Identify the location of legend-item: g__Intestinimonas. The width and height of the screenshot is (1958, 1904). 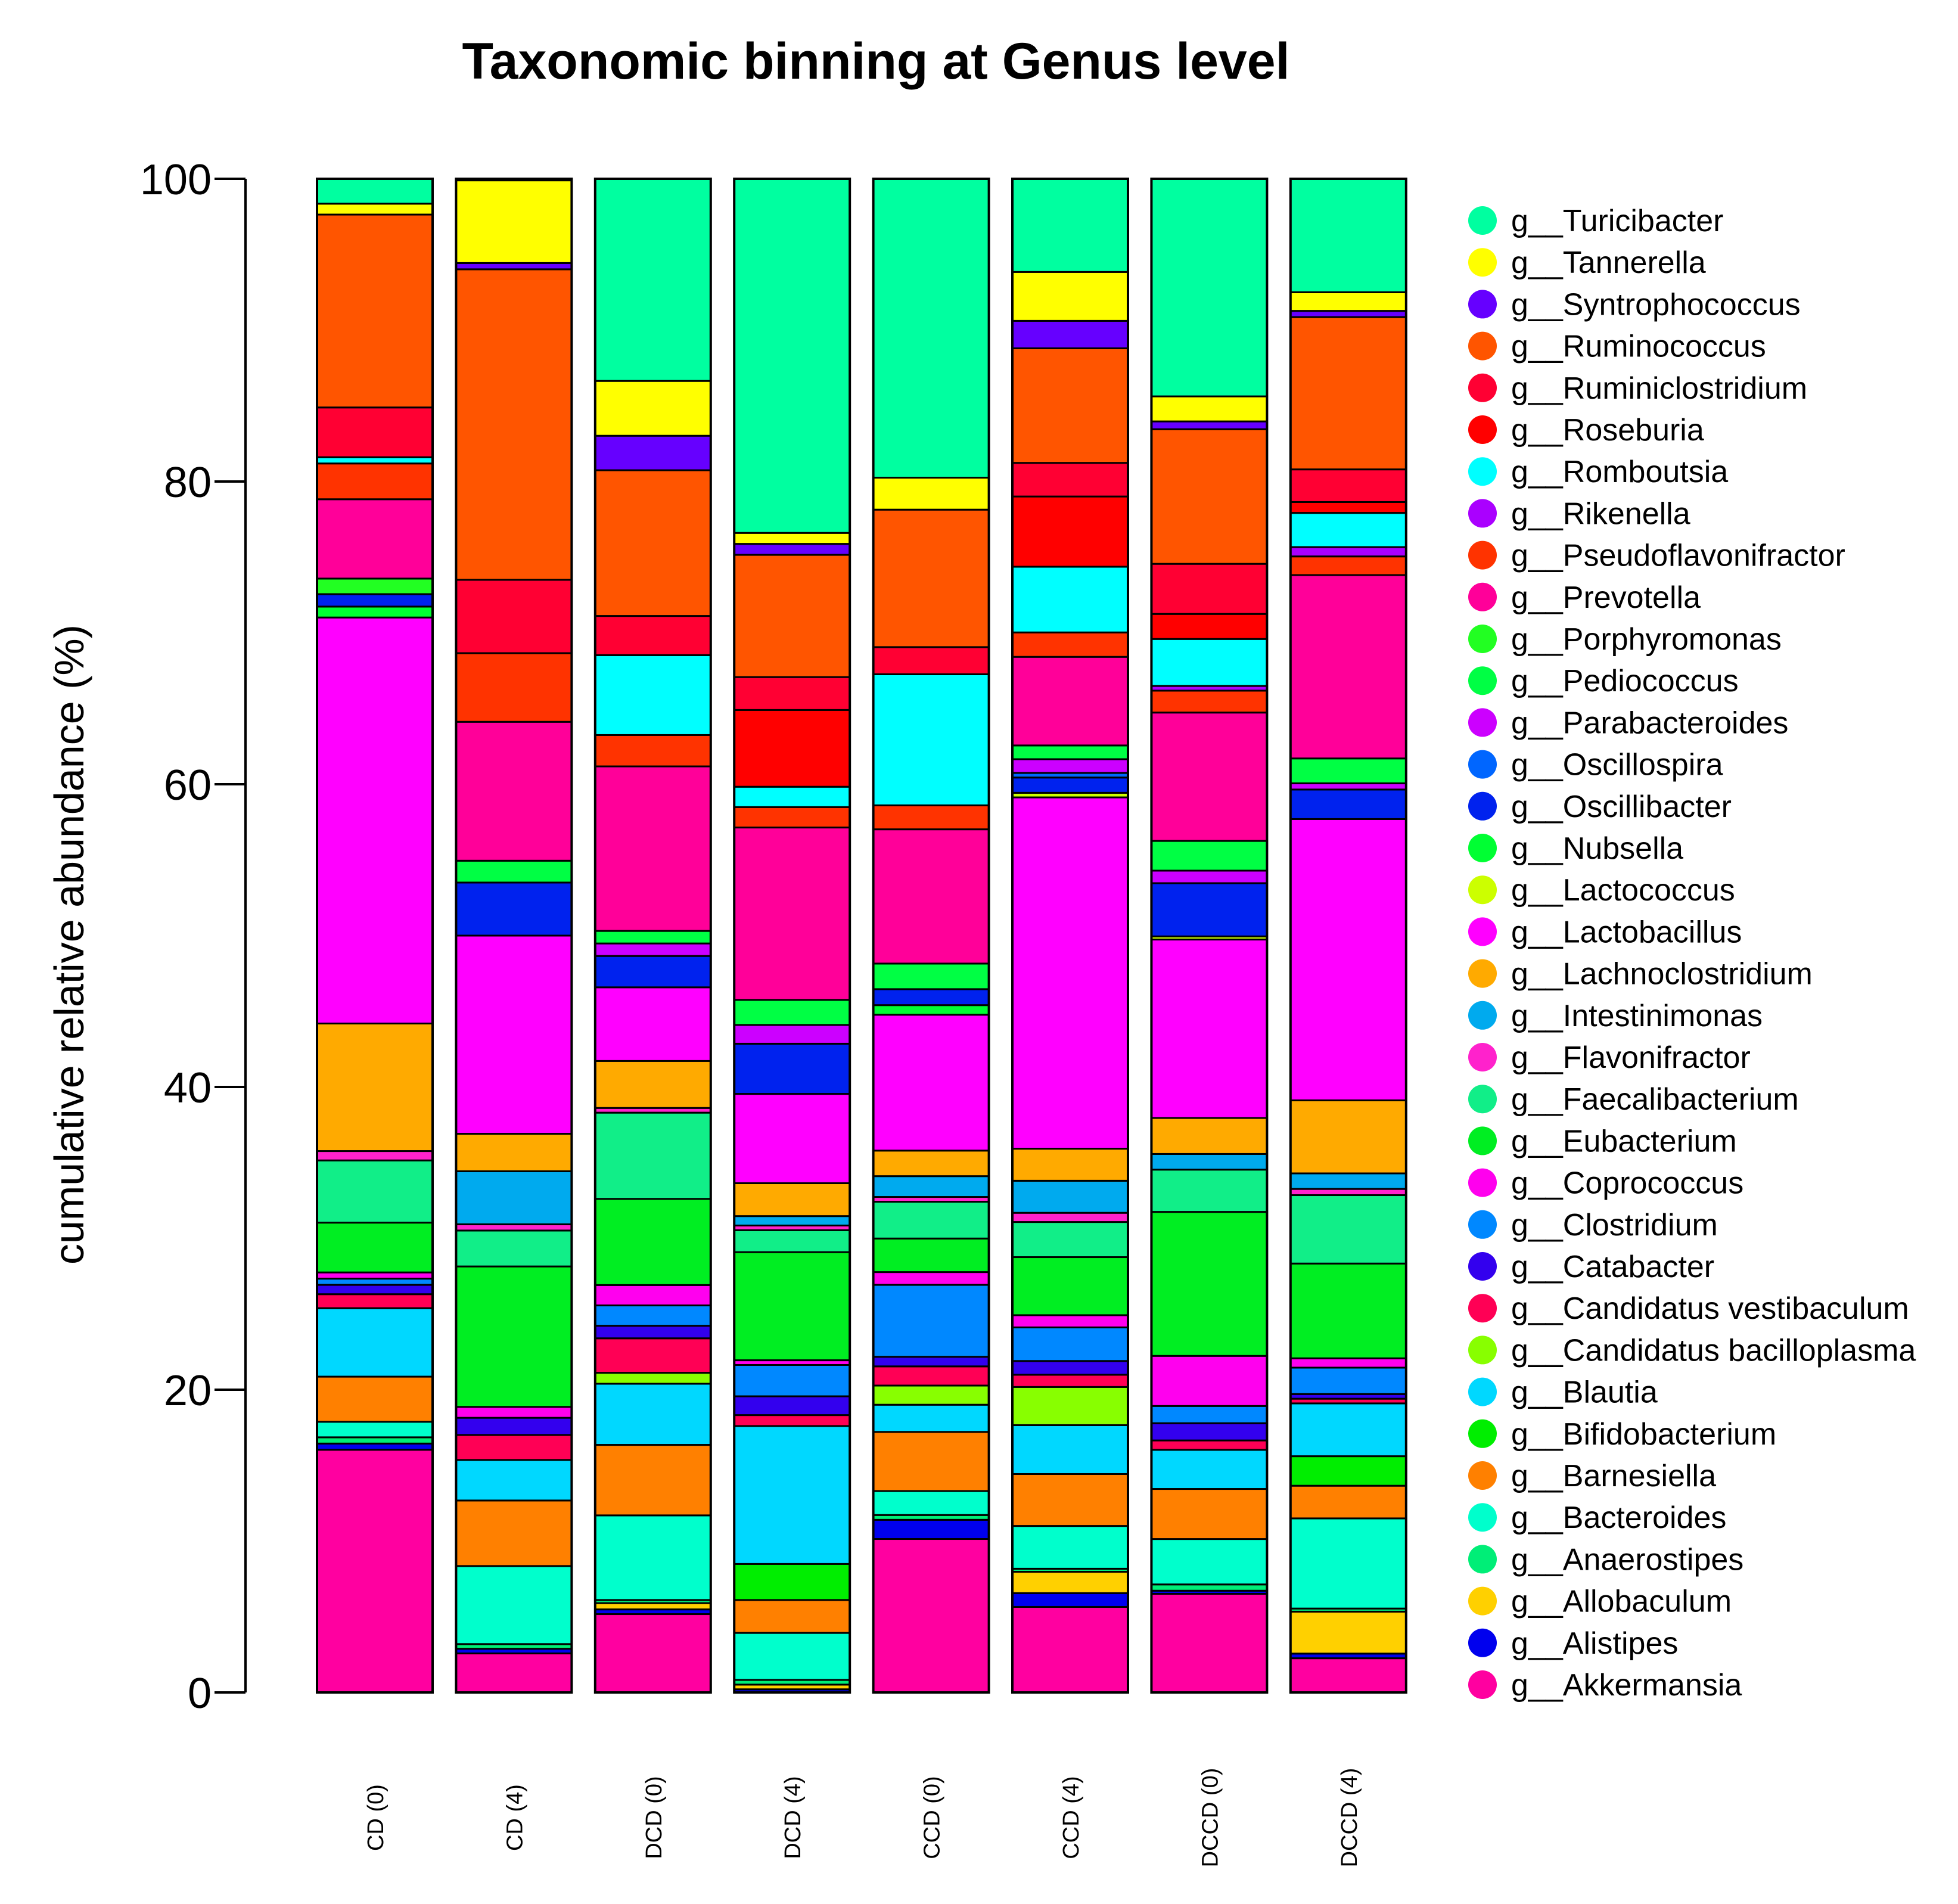
(1615, 1016).